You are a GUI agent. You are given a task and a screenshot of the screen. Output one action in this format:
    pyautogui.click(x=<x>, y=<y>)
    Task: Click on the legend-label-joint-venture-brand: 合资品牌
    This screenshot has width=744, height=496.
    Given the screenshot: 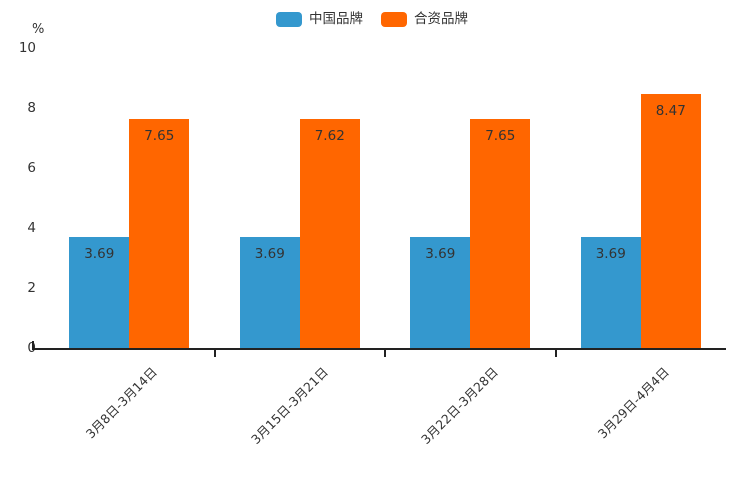 What is the action you would take?
    pyautogui.click(x=441, y=18)
    